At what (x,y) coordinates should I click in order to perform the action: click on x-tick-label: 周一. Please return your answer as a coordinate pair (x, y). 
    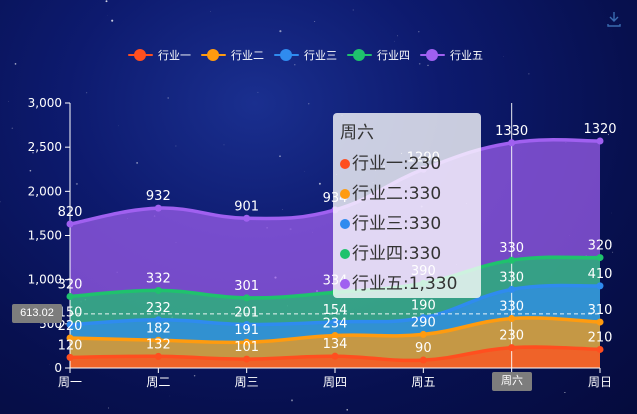
    Looking at the image, I should click on (70, 382).